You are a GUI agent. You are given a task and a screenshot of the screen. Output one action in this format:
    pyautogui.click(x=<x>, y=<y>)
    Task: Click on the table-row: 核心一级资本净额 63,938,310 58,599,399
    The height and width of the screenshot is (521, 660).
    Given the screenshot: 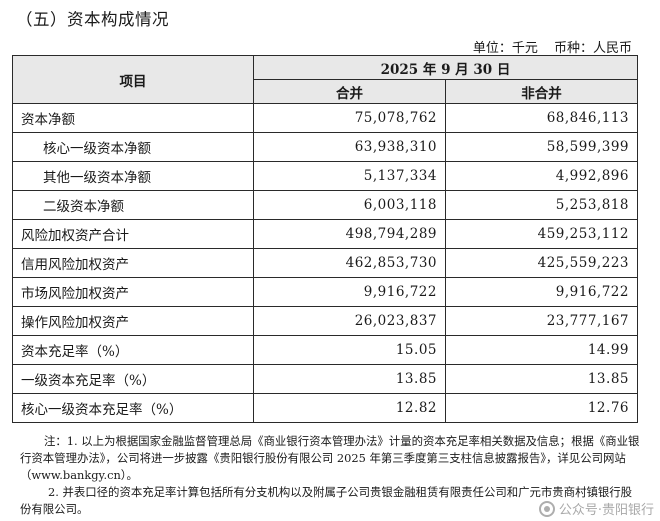 What is the action you would take?
    pyautogui.click(x=325, y=147)
    